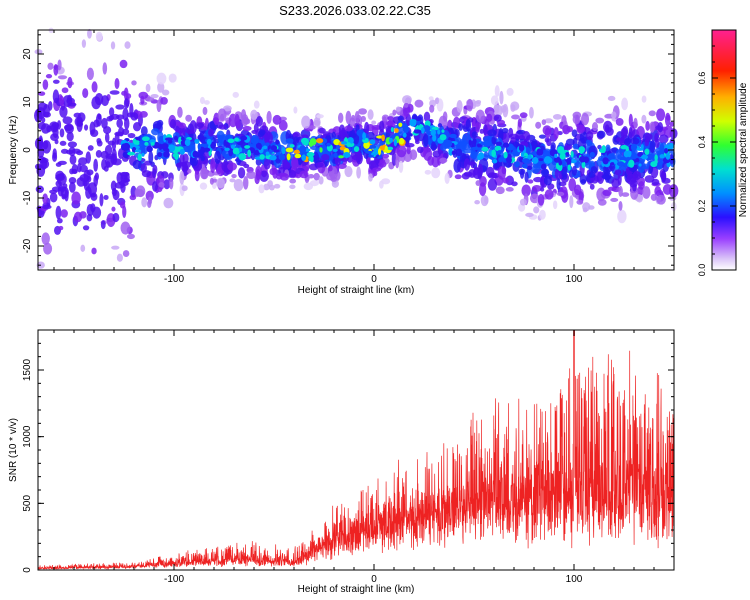  Describe the element at coordinates (374, 579) in the screenshot. I see `x-tick-label: 0` at that location.